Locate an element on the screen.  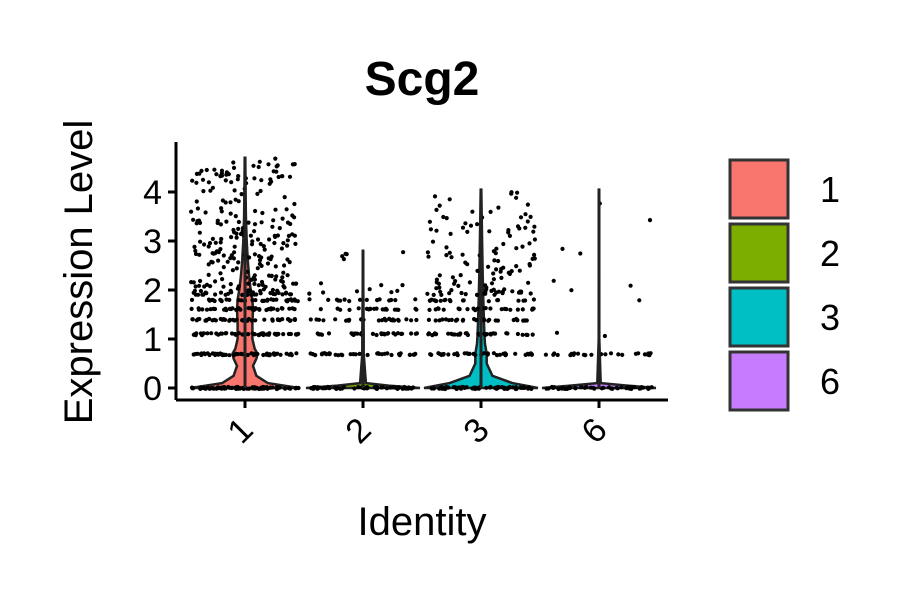
legend: 1 2 3 6 is located at coordinates (784, 285).